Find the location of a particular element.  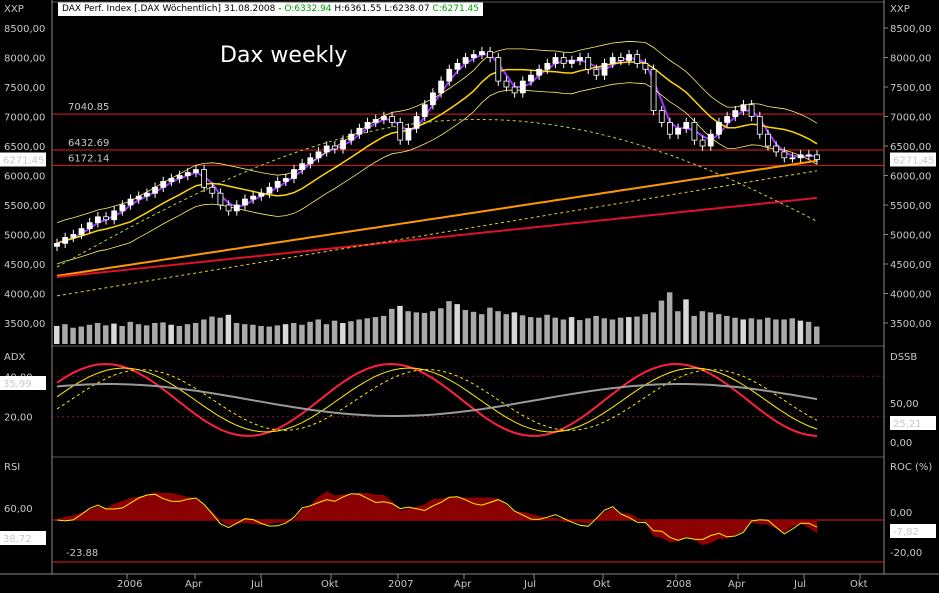

hline-label-2: 6172.14 is located at coordinates (88, 158).